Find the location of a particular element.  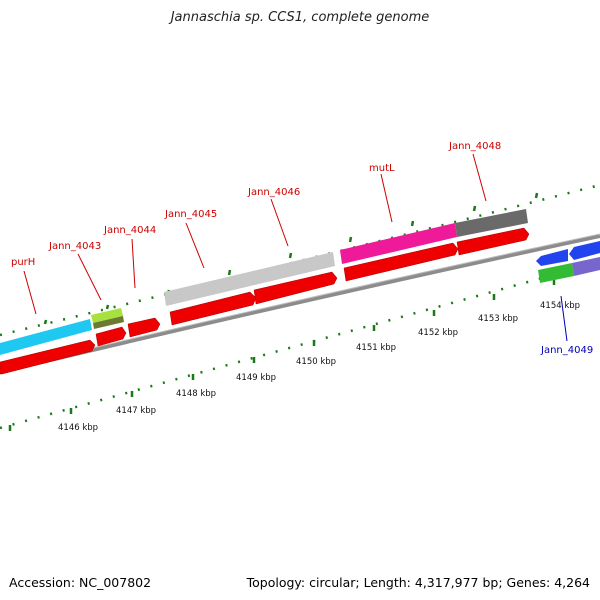

accession-text: Accession: NC_007802 is located at coordinates (80, 582).